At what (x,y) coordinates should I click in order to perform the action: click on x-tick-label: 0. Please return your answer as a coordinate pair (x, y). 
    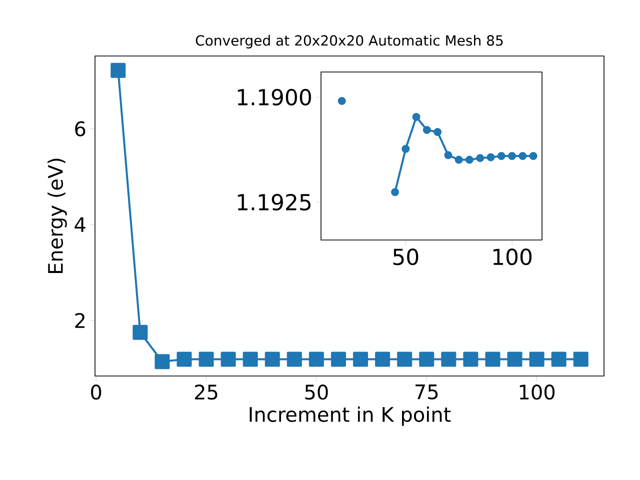
    Looking at the image, I should click on (96, 392).